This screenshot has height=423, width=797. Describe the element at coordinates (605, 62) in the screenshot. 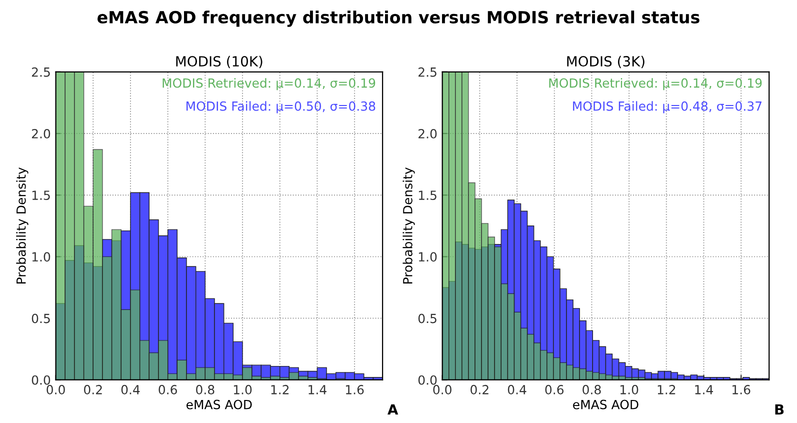

I see `chart-title: MODIS (3K)` at that location.